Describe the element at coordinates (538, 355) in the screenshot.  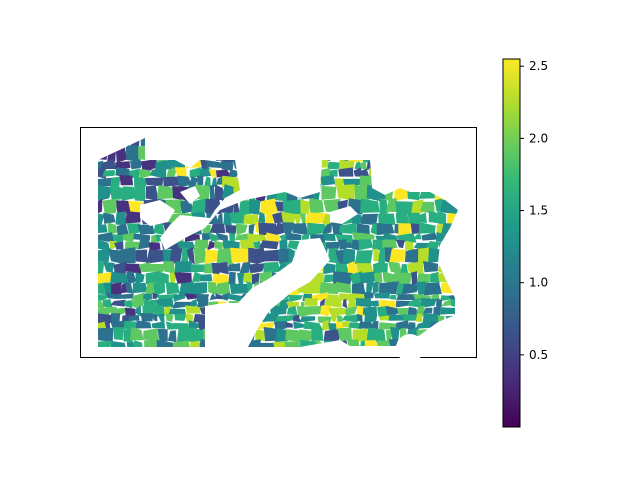
I see `colorbar-tick-label: 0.5` at that location.